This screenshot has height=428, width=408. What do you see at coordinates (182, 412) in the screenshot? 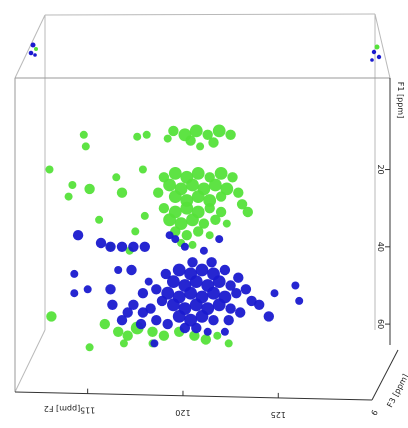
I see `x-tick-label: 120` at bounding box center [182, 412].